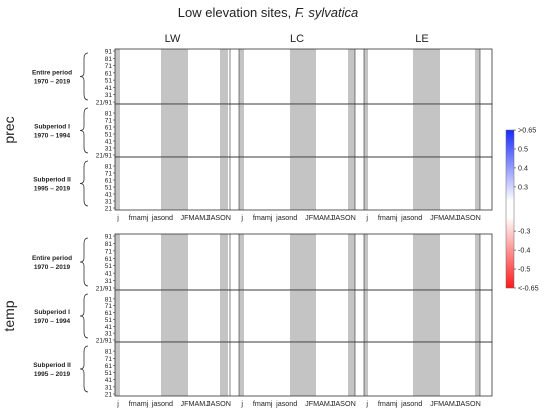  I want to click on y-tick-prec-p2-5: 41, so click(109, 195).